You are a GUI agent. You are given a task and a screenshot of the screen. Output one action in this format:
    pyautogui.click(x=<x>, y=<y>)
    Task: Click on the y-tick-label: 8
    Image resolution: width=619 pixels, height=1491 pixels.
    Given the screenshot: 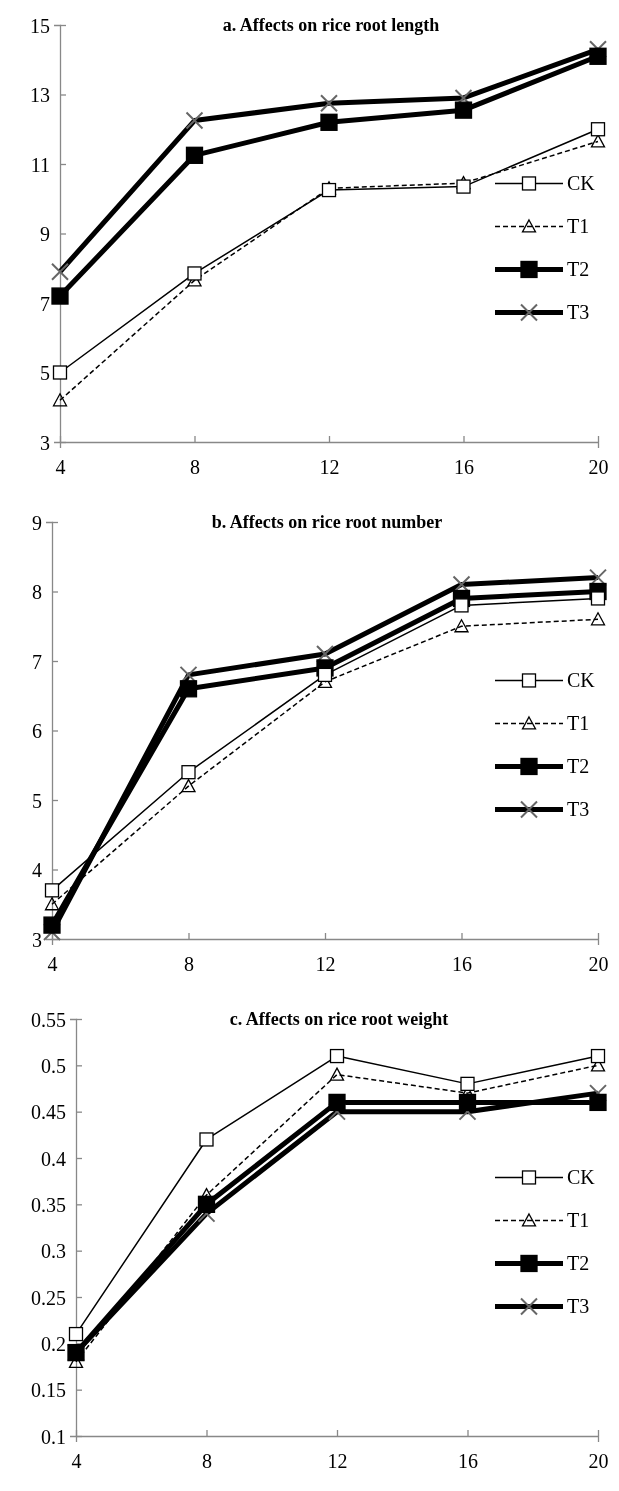 What is the action you would take?
    pyautogui.click(x=37, y=592)
    